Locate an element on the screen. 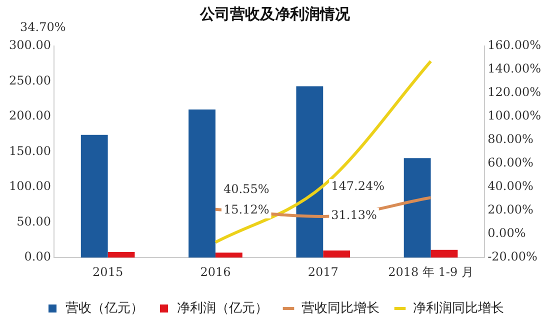 Image resolution: width=550 pixels, height=329 pixels. y2-tick-label: 160.00% is located at coordinates (514, 45).